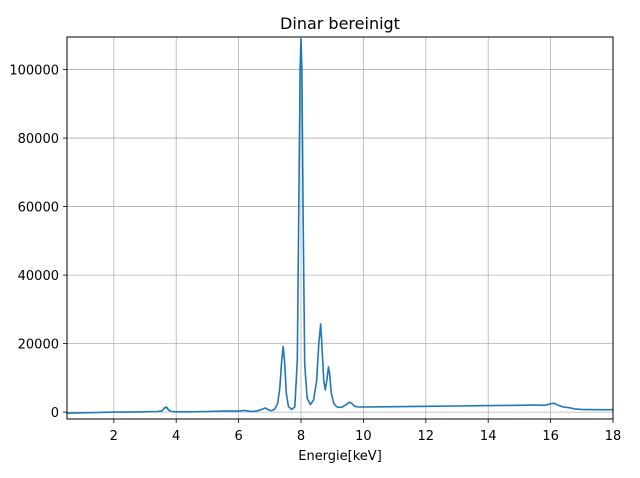  What do you see at coordinates (426, 436) in the screenshot?
I see `x-tick-label: 12` at bounding box center [426, 436].